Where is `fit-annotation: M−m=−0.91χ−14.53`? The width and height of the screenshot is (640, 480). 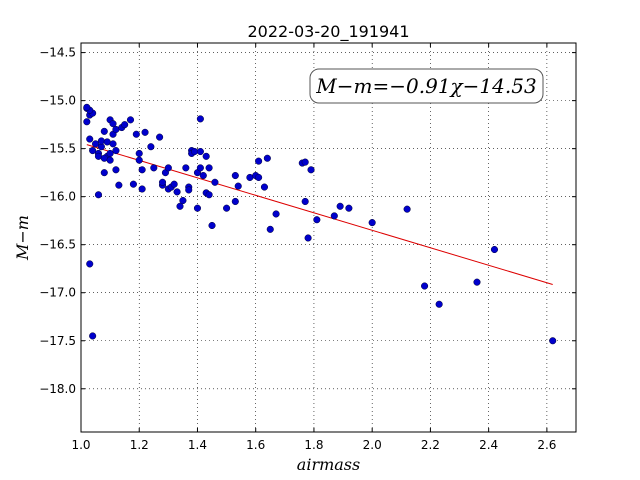
fit-annotation: M−m=−0.91χ−14.53 is located at coordinates (426, 86).